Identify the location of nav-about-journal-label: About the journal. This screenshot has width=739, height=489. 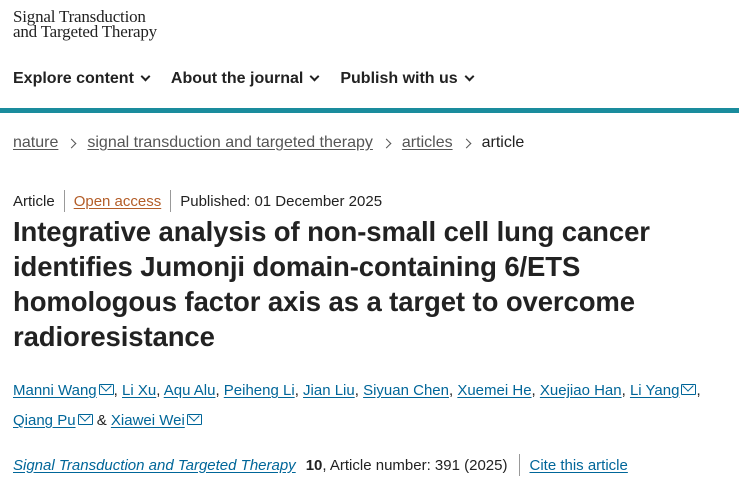
(237, 78).